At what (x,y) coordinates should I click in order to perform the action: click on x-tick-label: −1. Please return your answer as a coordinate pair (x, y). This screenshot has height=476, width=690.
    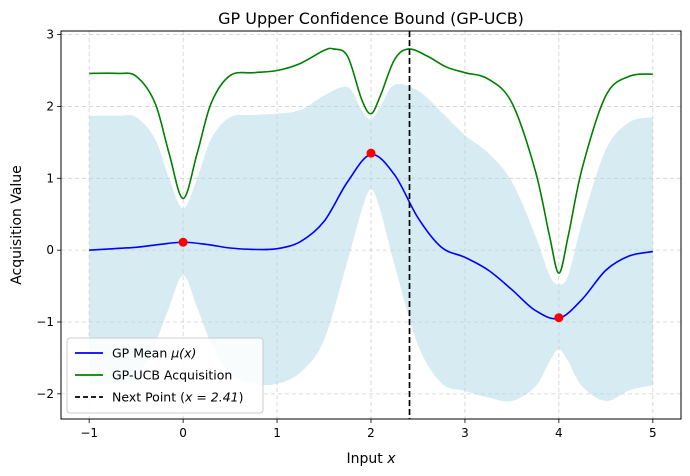
    Looking at the image, I should click on (89, 433).